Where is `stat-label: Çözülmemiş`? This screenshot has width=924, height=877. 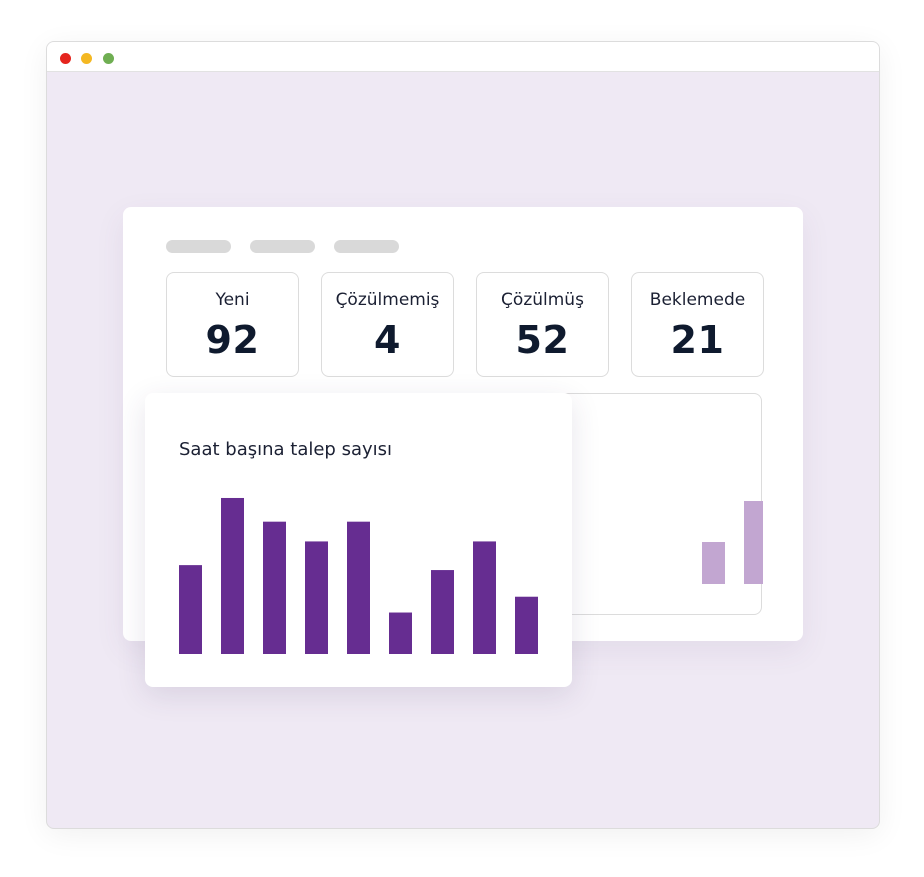 stat-label: Çözülmemiş is located at coordinates (387, 300).